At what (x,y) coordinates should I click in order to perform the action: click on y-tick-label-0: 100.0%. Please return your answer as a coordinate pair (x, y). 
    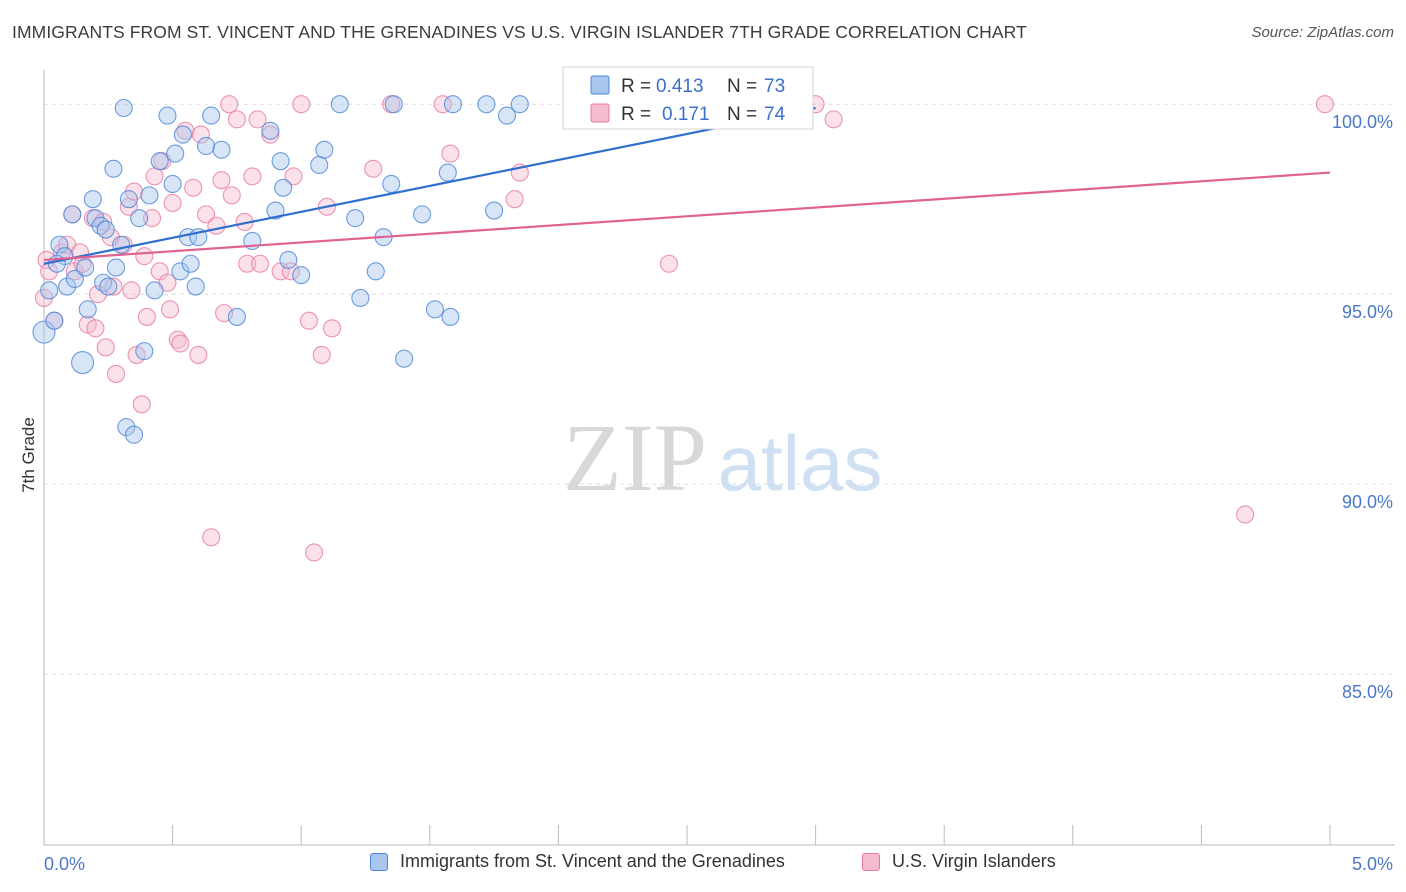
    Looking at the image, I should click on (1362, 122).